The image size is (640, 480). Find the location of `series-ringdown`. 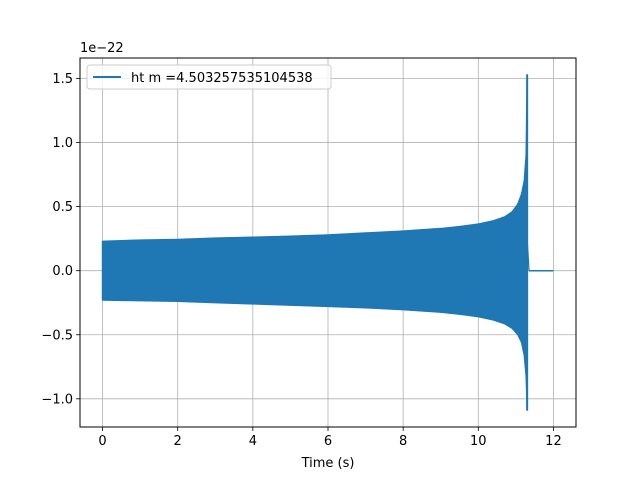

series-ringdown is located at coordinates (528, 254).